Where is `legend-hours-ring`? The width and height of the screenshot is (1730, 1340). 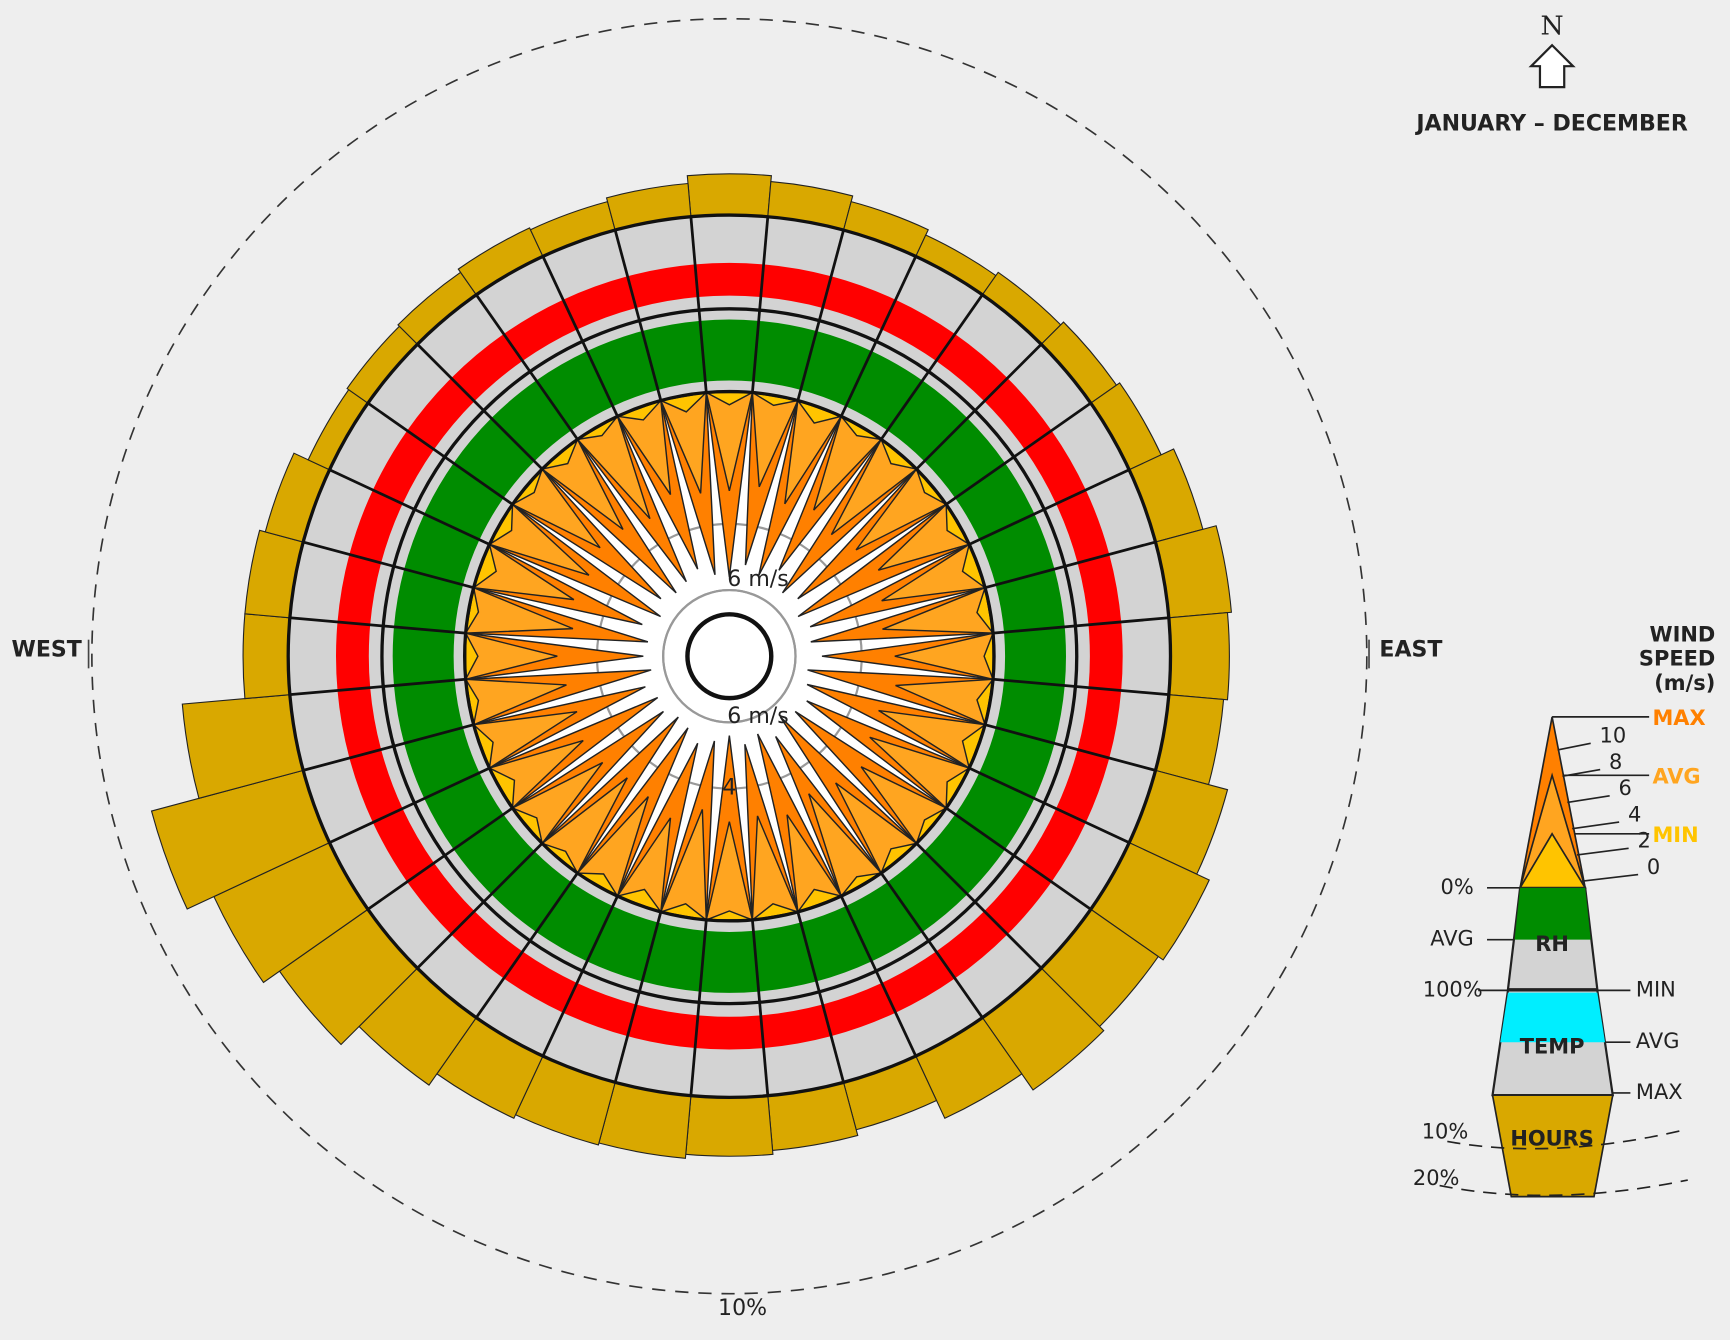 legend-hours-ring is located at coordinates (1563, 1188).